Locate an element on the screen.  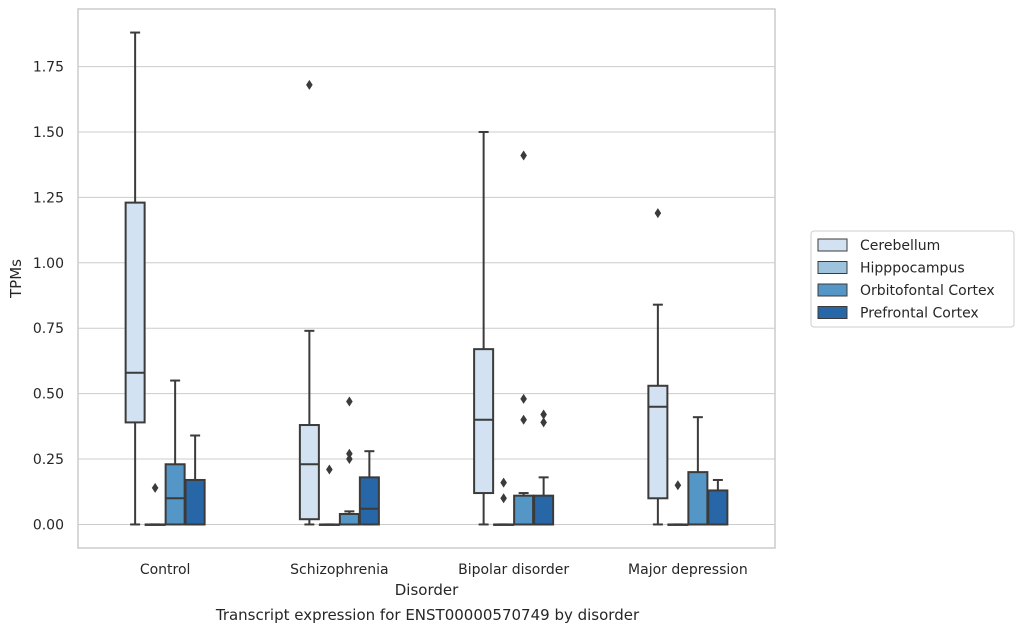
y-tick-label: 0.00 is located at coordinates (48, 525).